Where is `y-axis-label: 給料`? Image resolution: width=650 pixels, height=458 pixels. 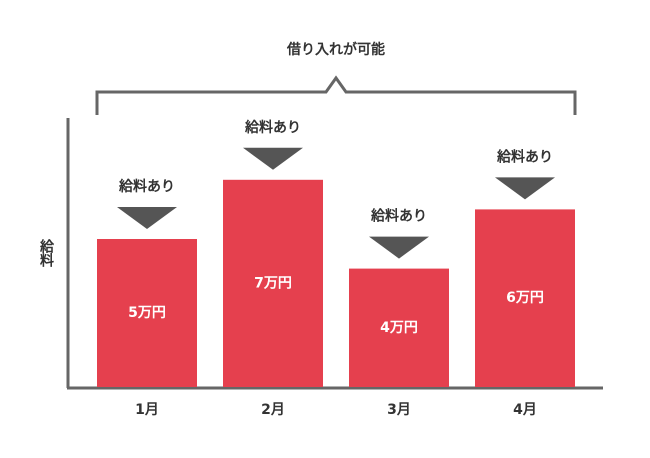
y-axis-label: 給料 is located at coordinates (46, 253).